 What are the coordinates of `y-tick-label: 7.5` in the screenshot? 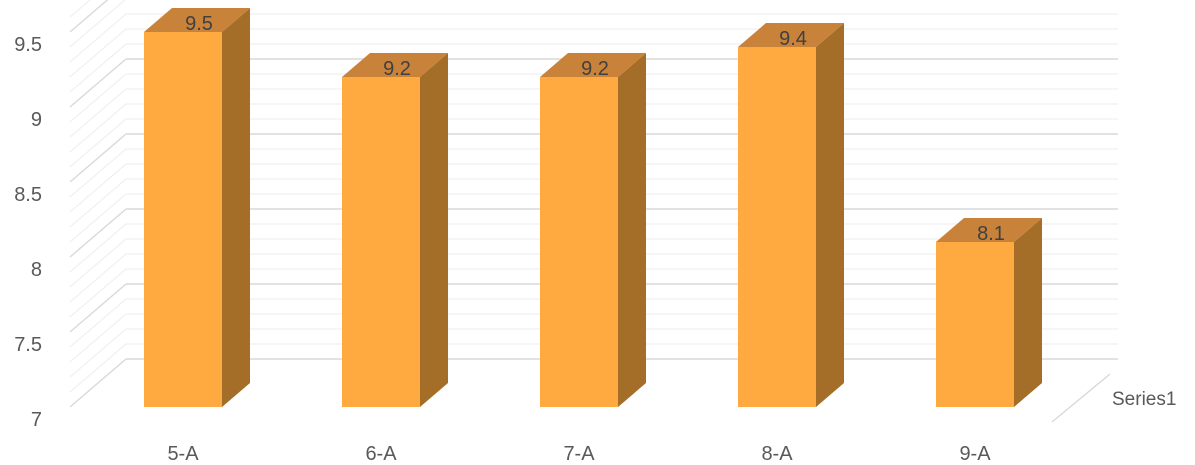 It's located at (28, 345).